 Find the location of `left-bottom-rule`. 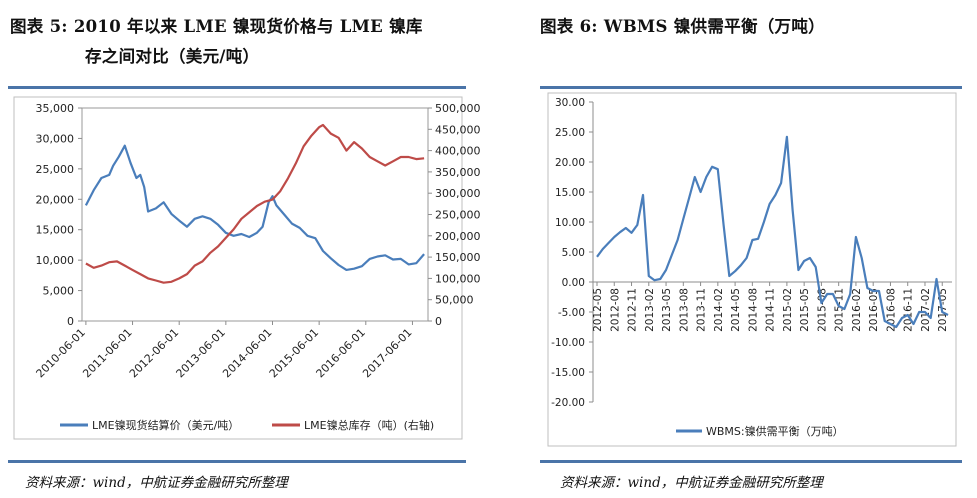

left-bottom-rule is located at coordinates (237, 461).